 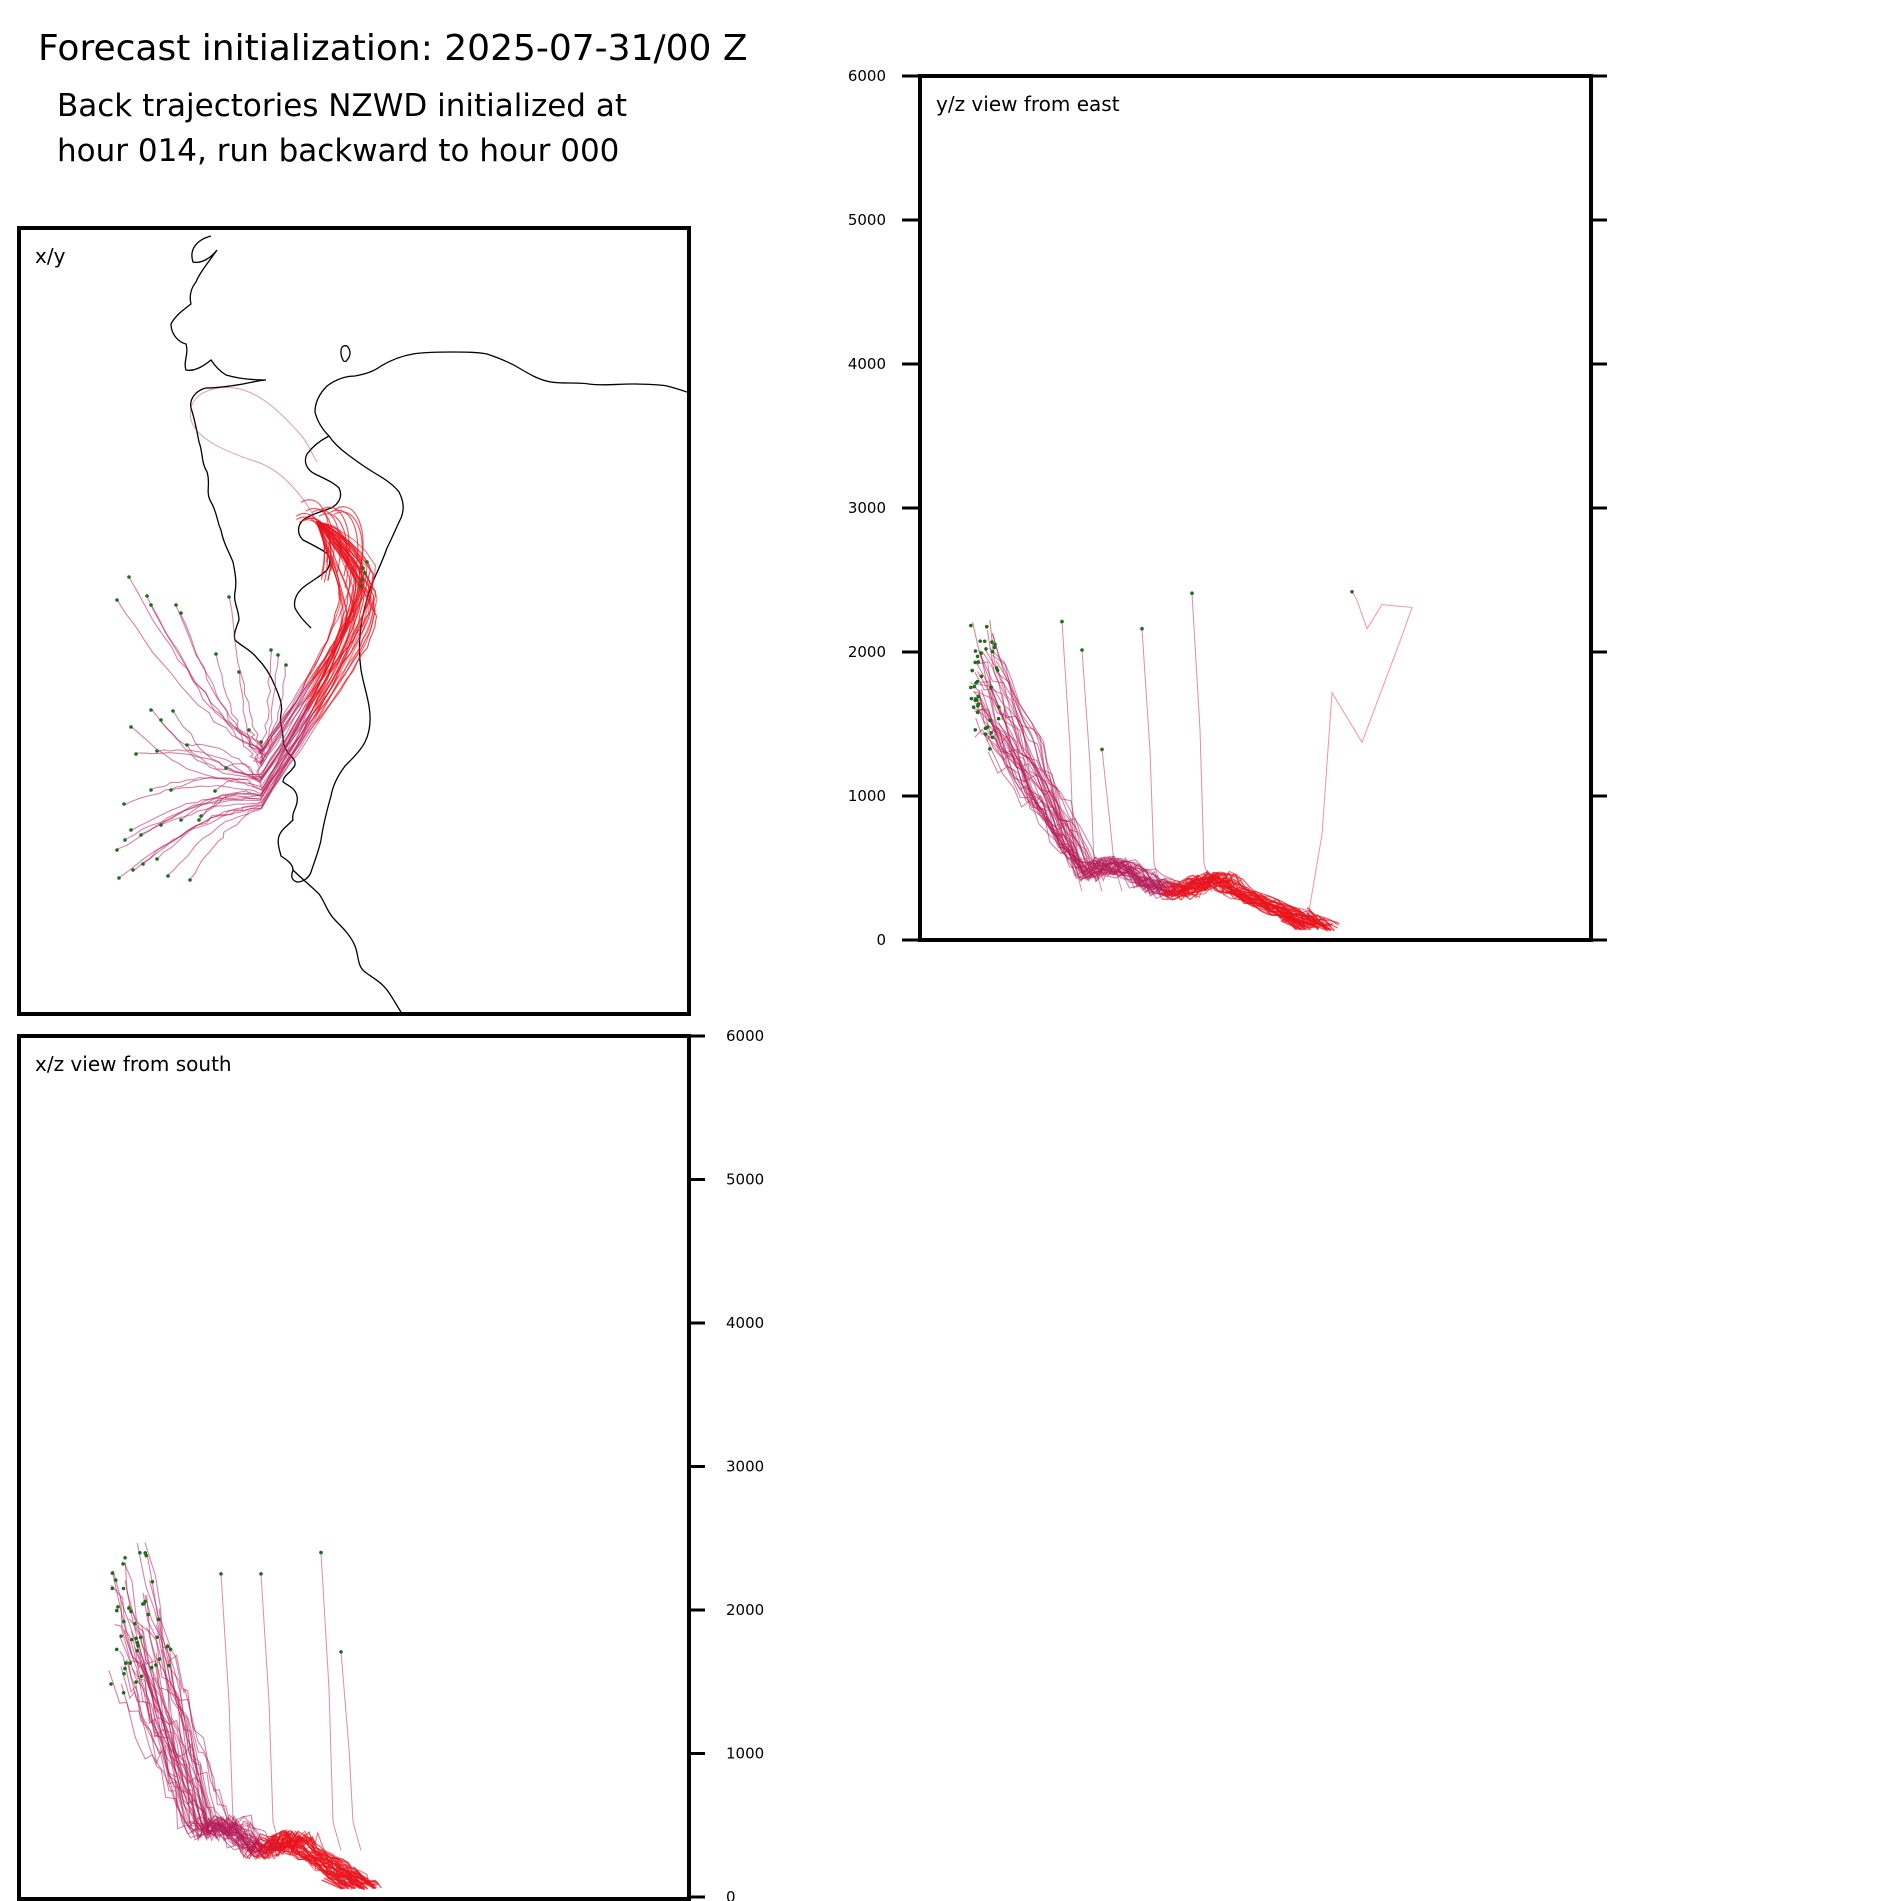 I want to click on coastline-inner-bay, so click(x=317, y=532).